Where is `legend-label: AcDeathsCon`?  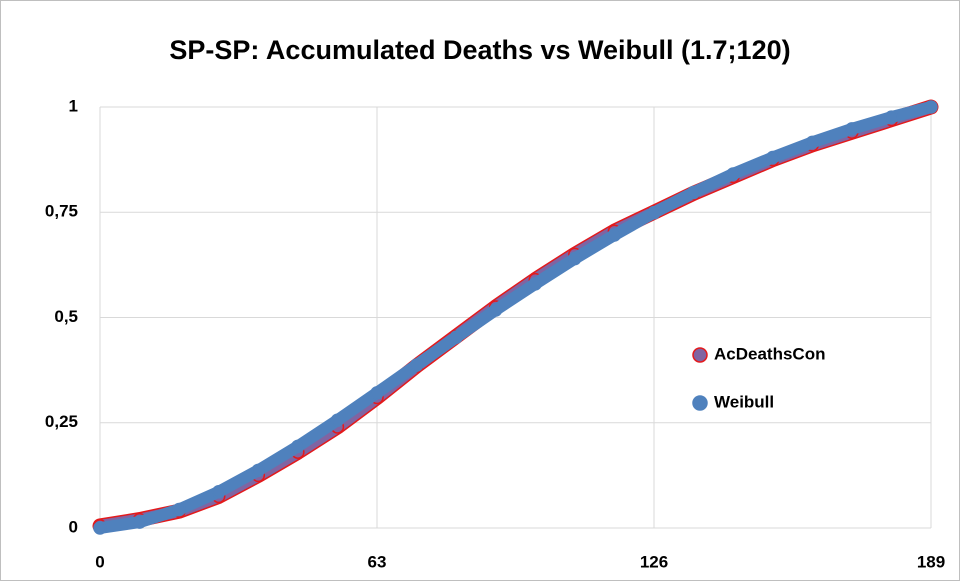 legend-label: AcDeathsCon is located at coordinates (769, 353).